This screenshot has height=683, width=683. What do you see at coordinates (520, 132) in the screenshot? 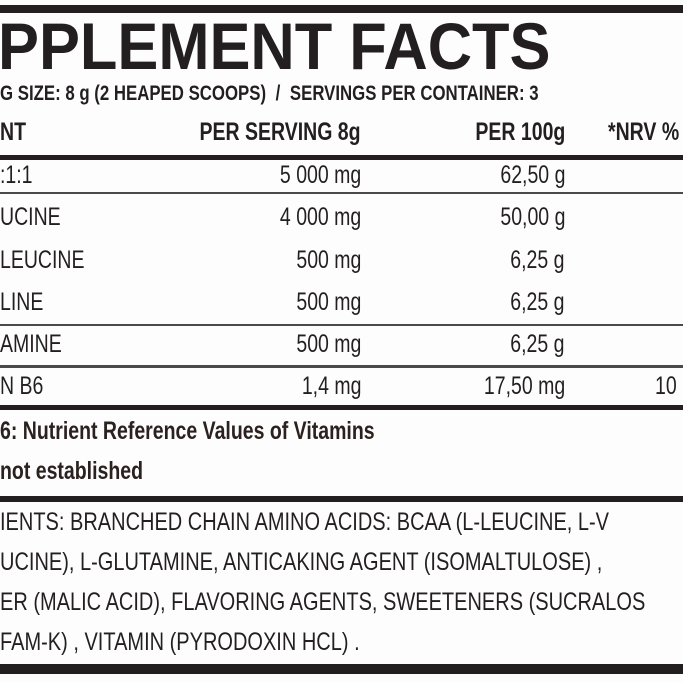
I see `column-header-per-100g: PER 100g` at bounding box center [520, 132].